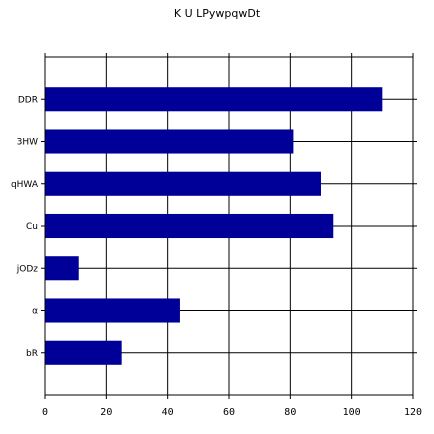 This screenshot has width=434, height=434. I want to click on chart-title: K U LPywpqwDt, so click(217, 13).